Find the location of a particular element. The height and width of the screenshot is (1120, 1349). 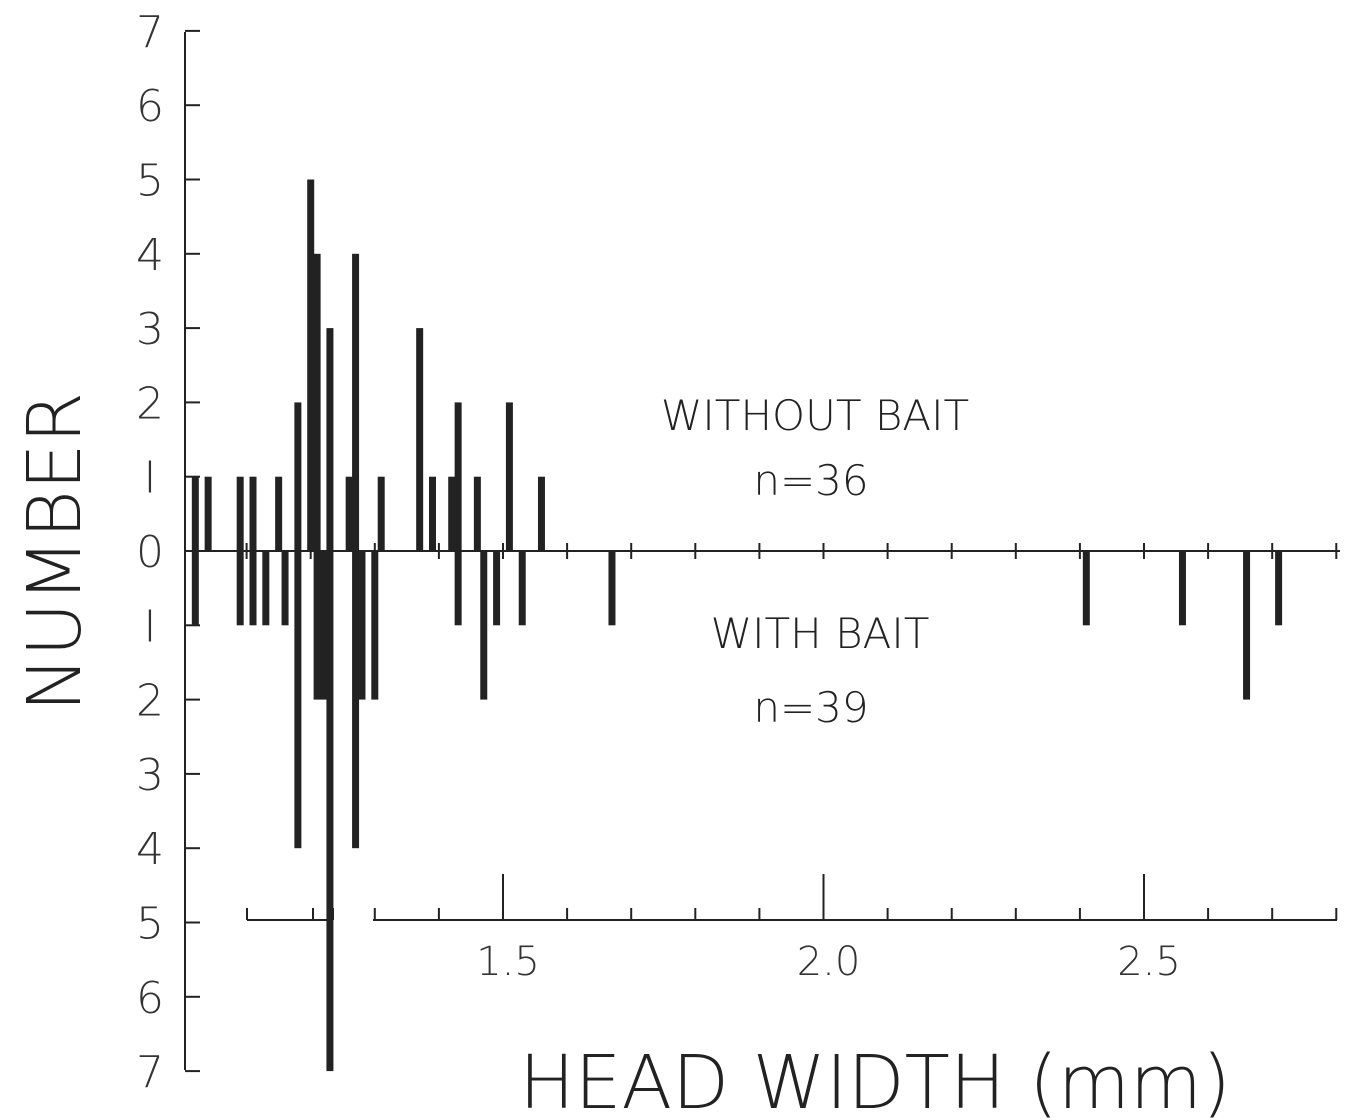

y-axis-title: NUMBER is located at coordinates (55, 552).